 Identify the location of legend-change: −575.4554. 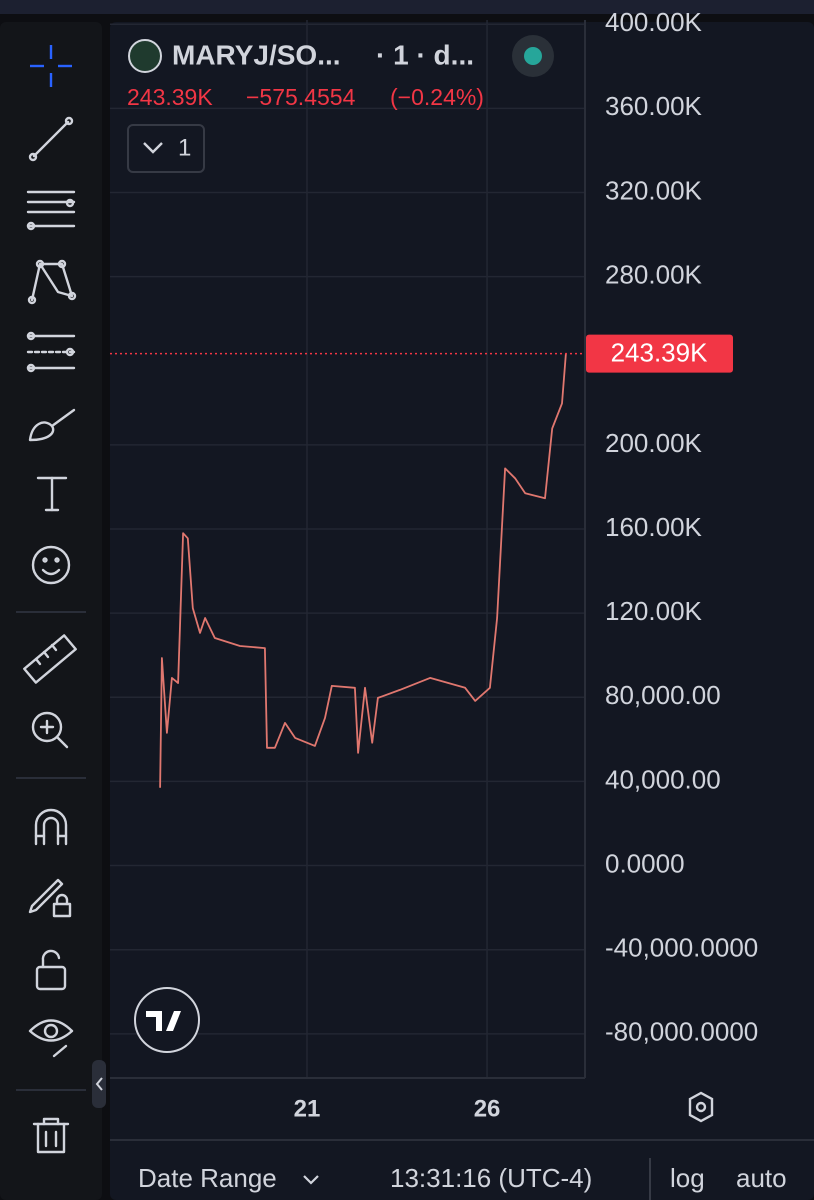
(301, 97).